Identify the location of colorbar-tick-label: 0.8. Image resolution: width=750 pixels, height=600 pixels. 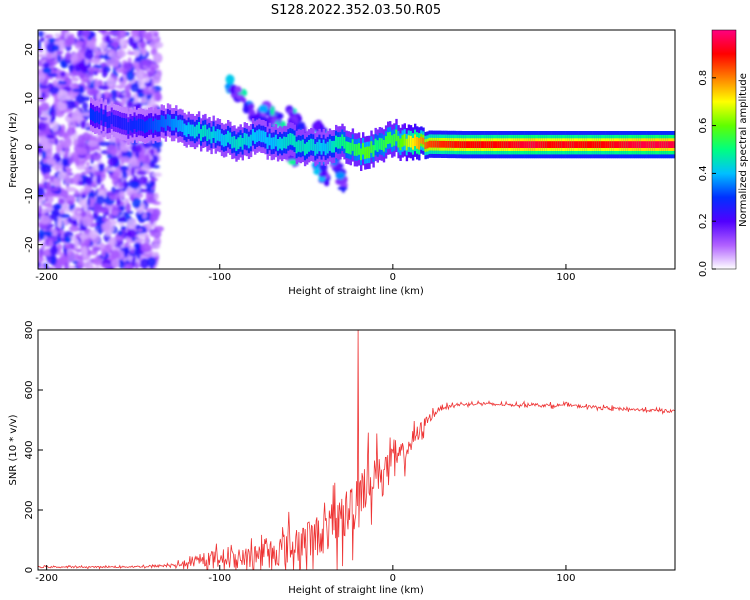
(703, 78).